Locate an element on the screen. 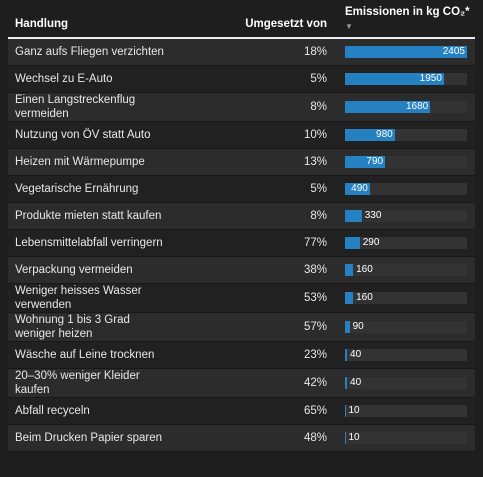  bar-label: 90 is located at coordinates (358, 326).